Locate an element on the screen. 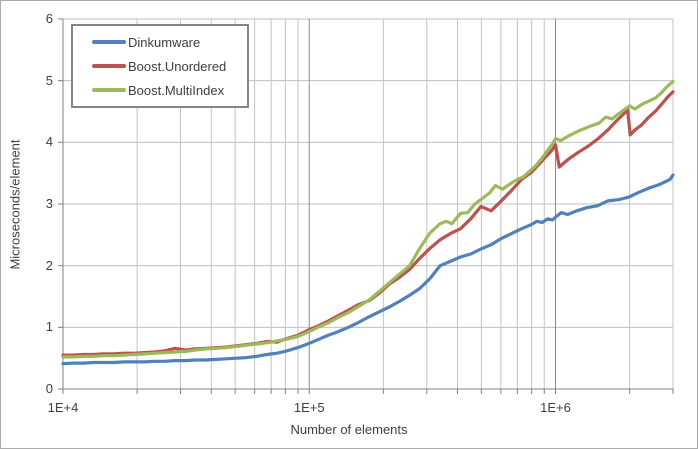  y-tick-label: 3 is located at coordinates (49, 203).